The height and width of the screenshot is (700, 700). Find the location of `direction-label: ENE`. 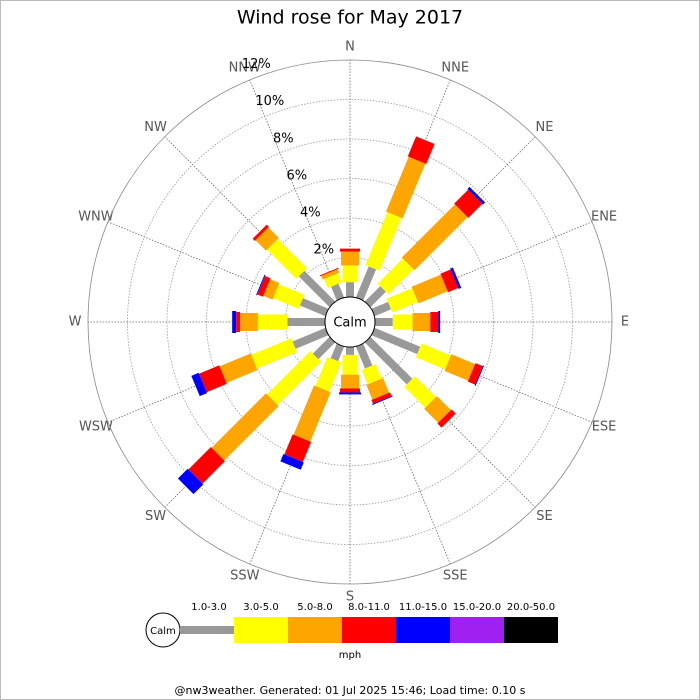

direction-label: ENE is located at coordinates (604, 216).